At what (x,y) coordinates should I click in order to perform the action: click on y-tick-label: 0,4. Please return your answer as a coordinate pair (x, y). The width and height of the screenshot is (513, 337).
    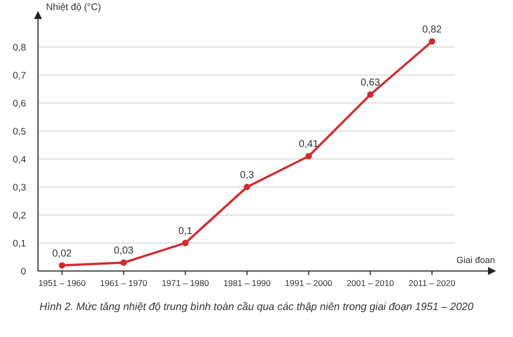
    Looking at the image, I should click on (19, 160).